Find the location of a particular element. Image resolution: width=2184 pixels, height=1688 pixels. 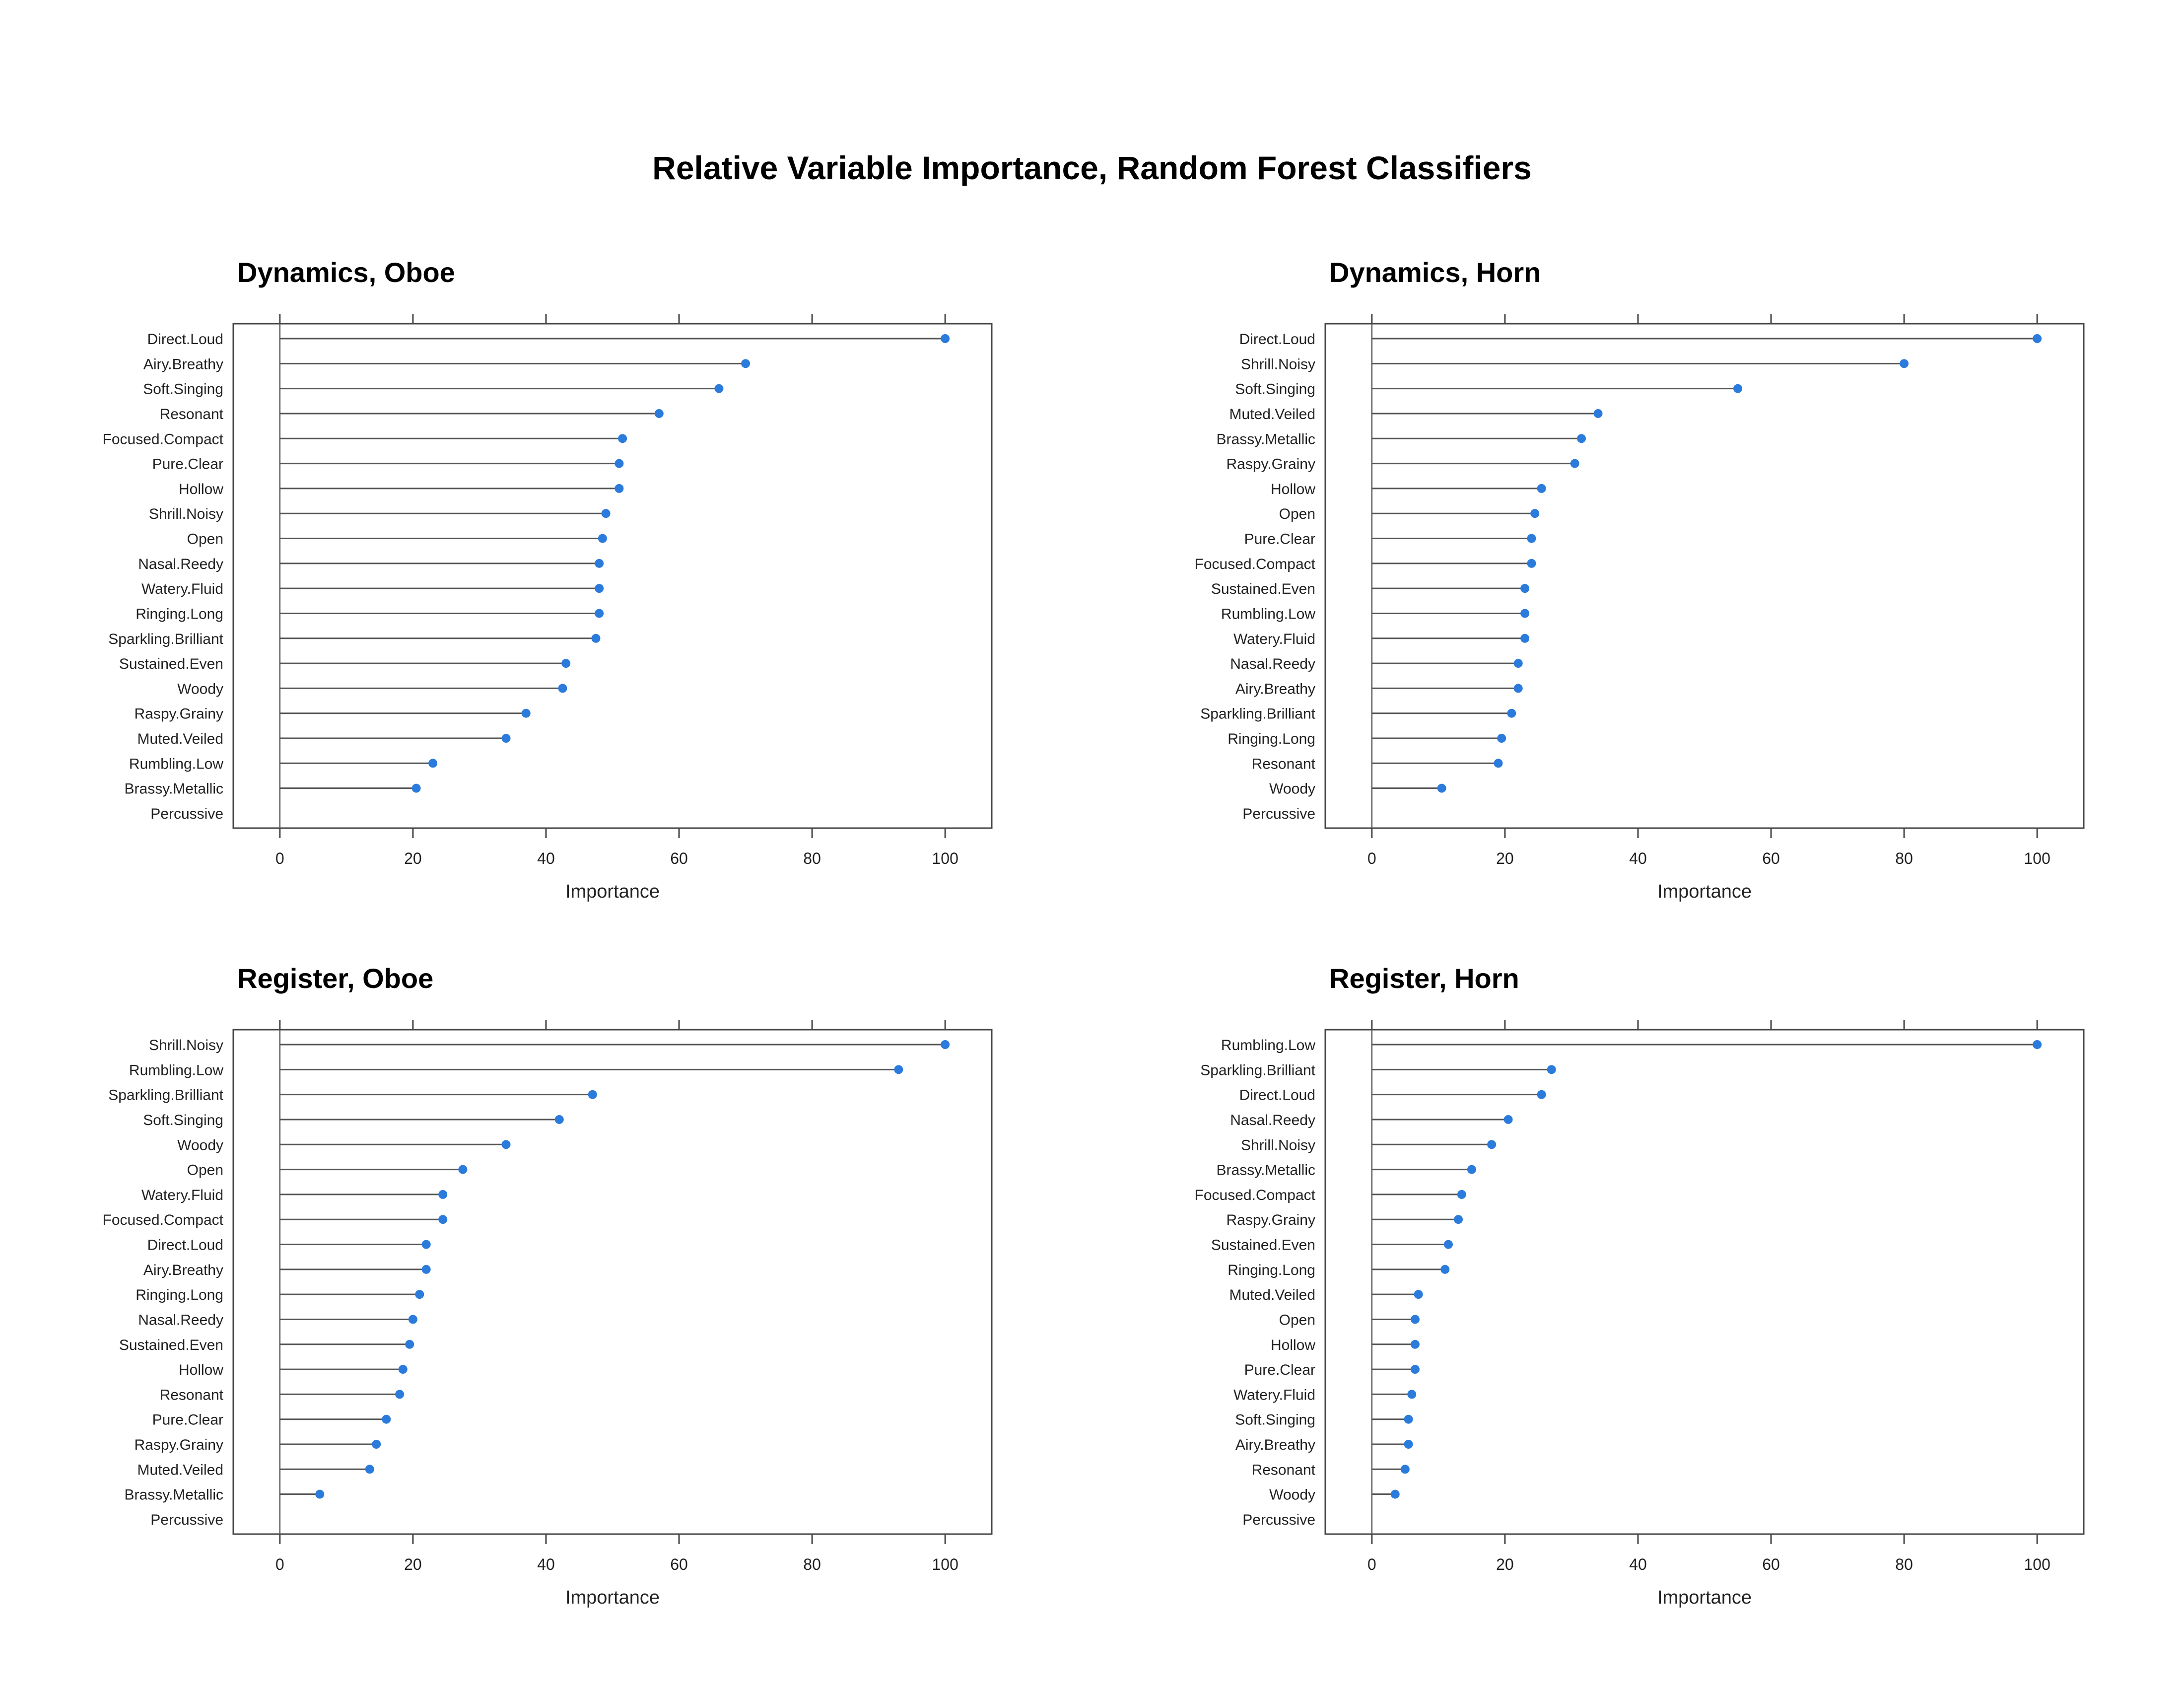

panel-title: Dynamics, Oboe is located at coordinates (346, 272).